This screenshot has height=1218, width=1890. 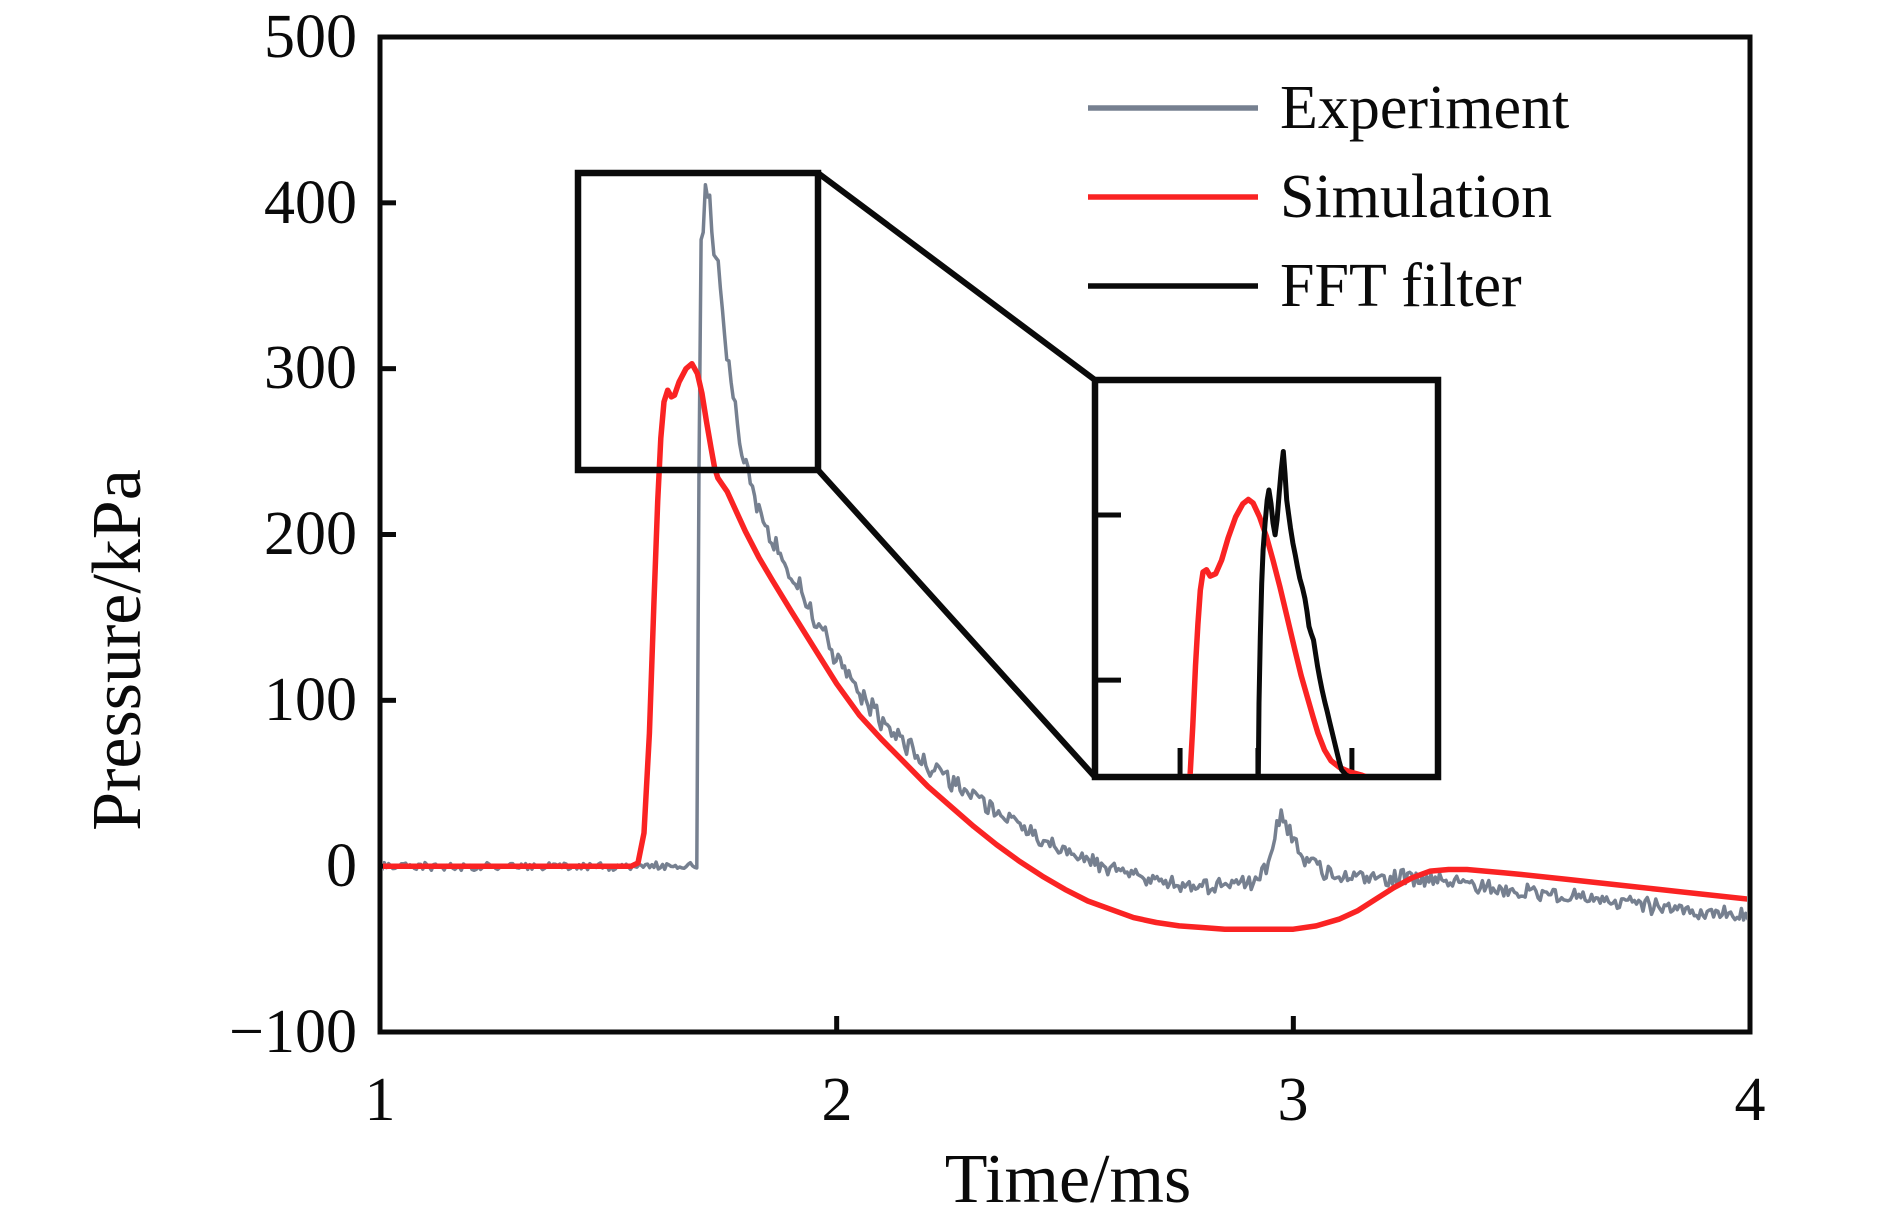 I want to click on y-tick-label-n100: −100, so click(x=293, y=1032).